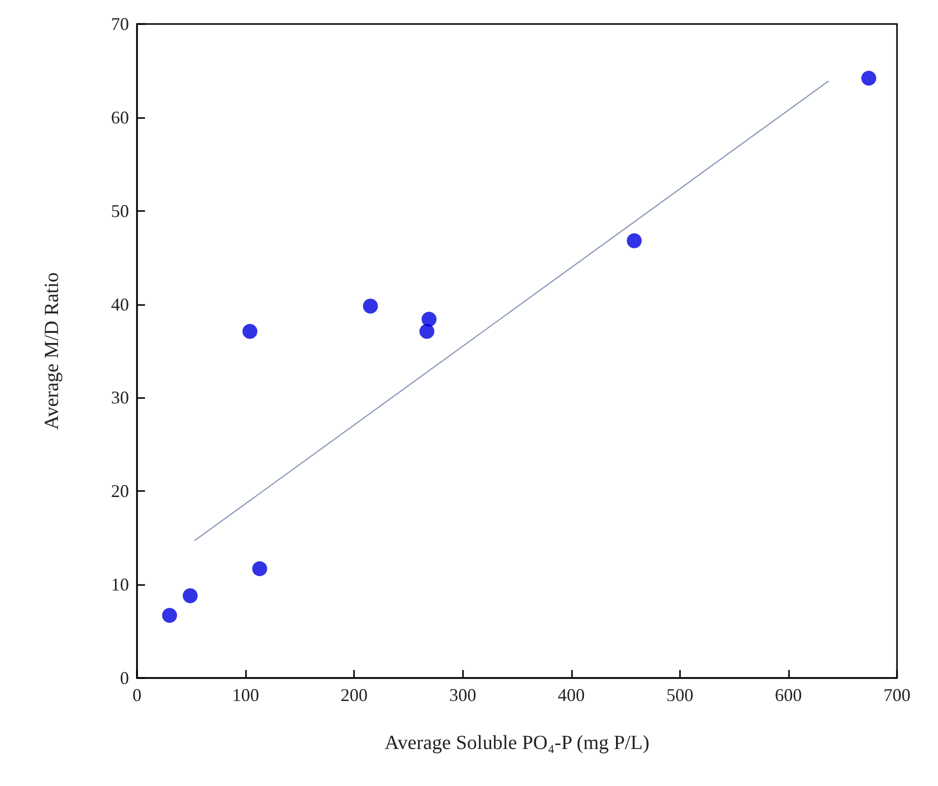  Describe the element at coordinates (571, 695) in the screenshot. I see `x-tick-label: 400` at that location.